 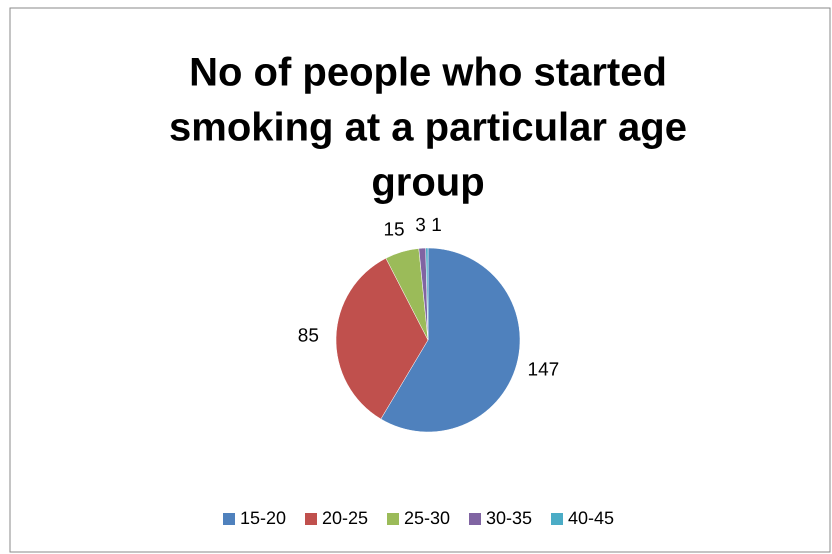 I want to click on legend-label: 20-25, so click(x=345, y=518).